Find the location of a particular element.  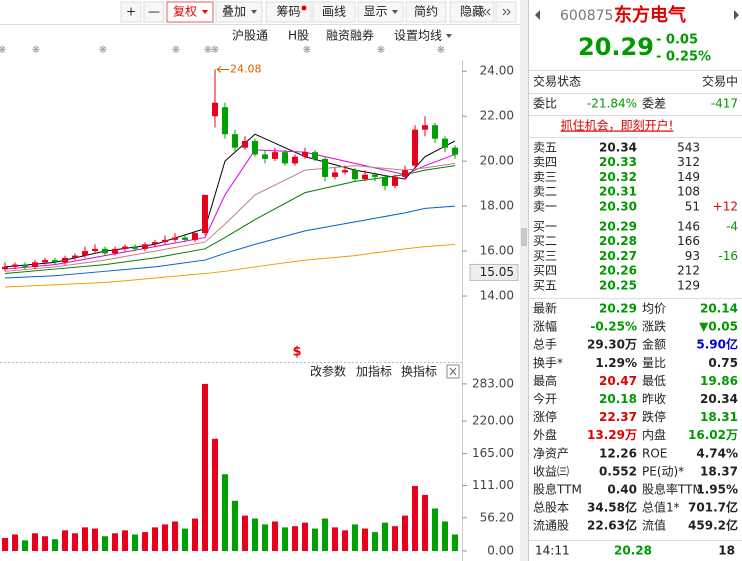

stat-value: 29.30万 is located at coordinates (612, 345).